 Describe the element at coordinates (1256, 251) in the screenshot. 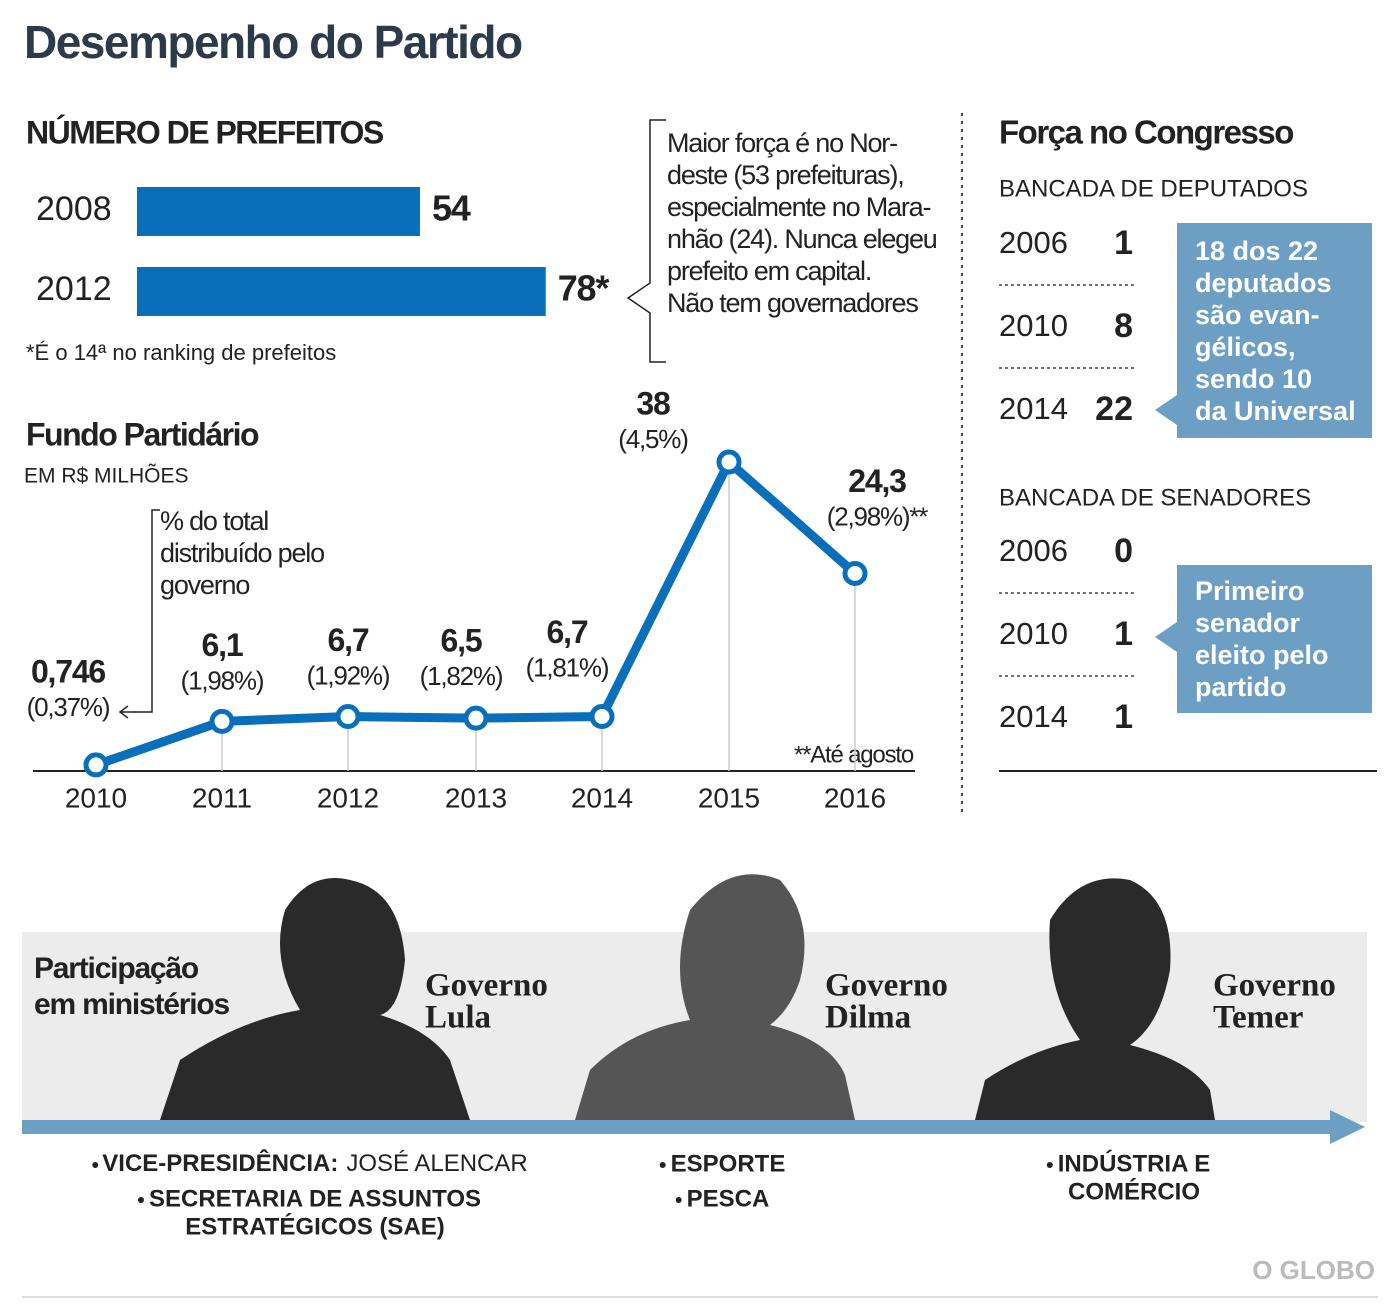

I see `box-line: 18 dos 22` at that location.